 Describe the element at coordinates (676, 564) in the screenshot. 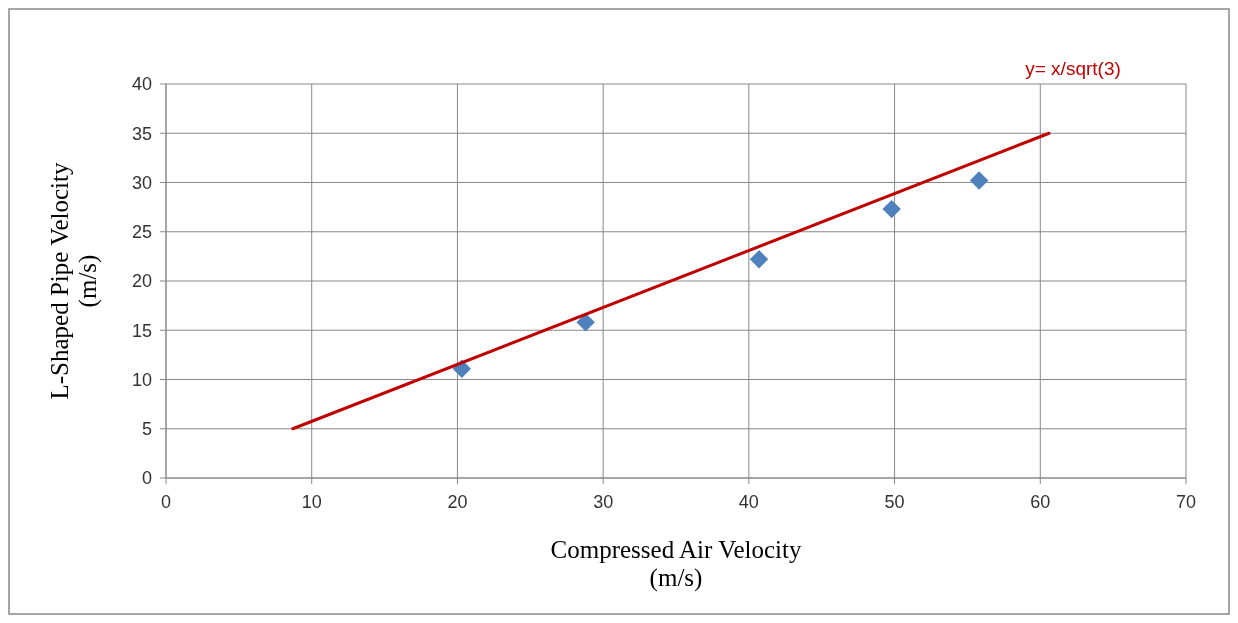

I see `x-axis-title: Compressed Air Velocity (m/s)` at that location.